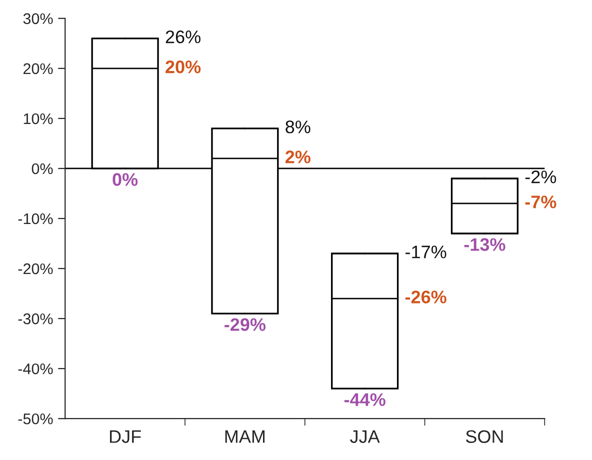 The height and width of the screenshot is (460, 592). Describe the element at coordinates (540, 202) in the screenshot. I see `annotation: -7%` at that location.